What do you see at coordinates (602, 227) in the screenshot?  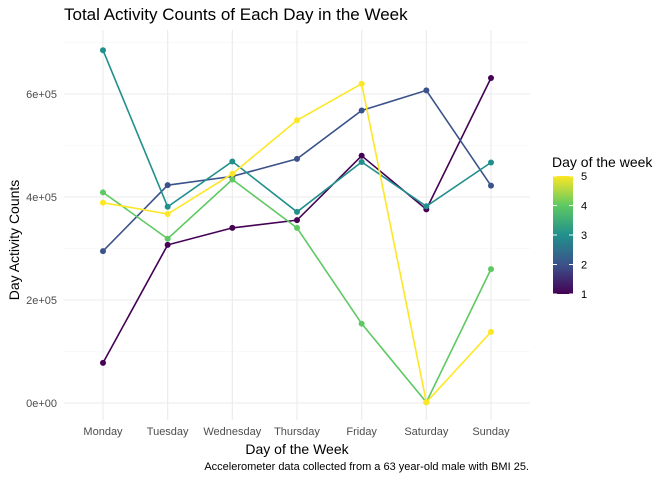 I see `legend: Day of the week 1 2 3 4 5` at bounding box center [602, 227].